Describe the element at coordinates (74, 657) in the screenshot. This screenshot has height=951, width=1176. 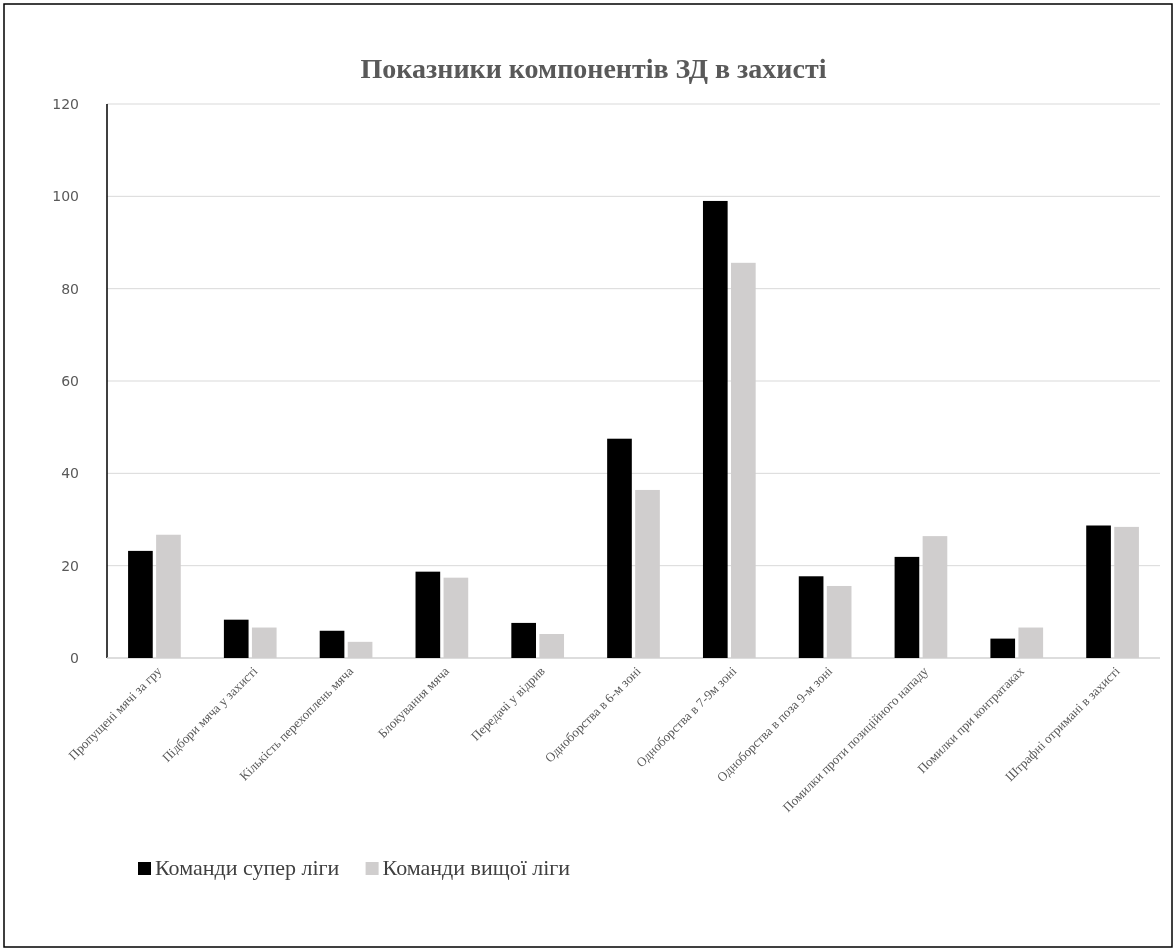
I see `y-tick-label: 0` at that location.